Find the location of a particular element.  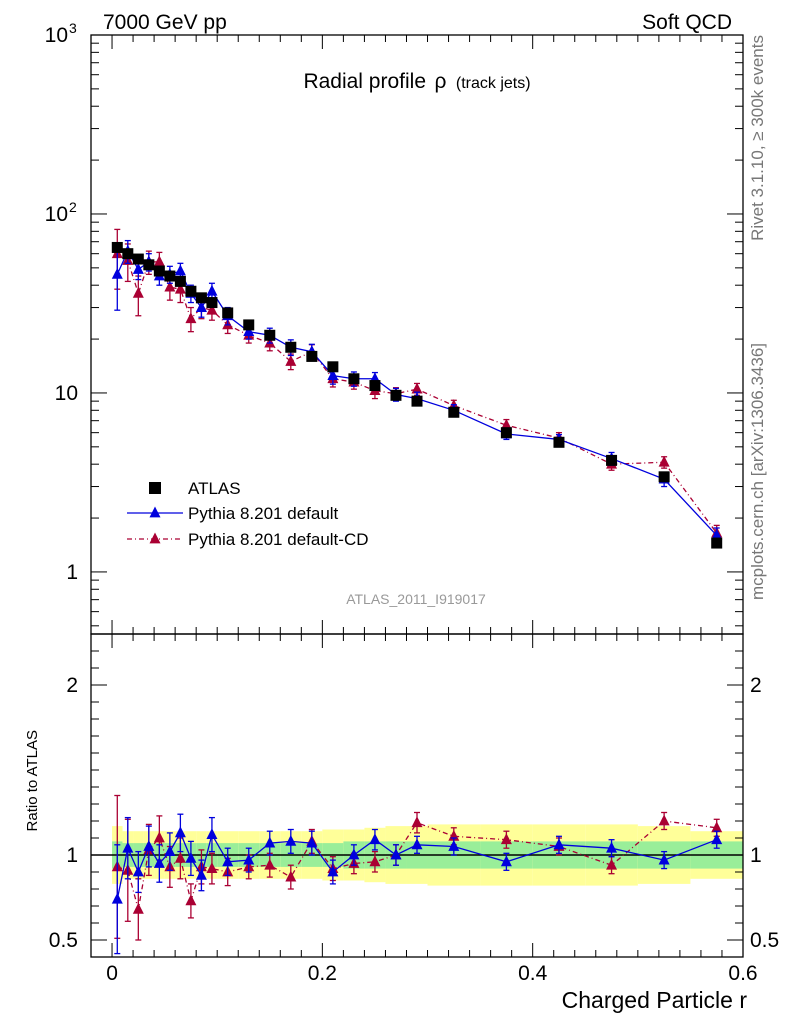

ratio-y-tick-label: 1 is located at coordinates (72, 855).